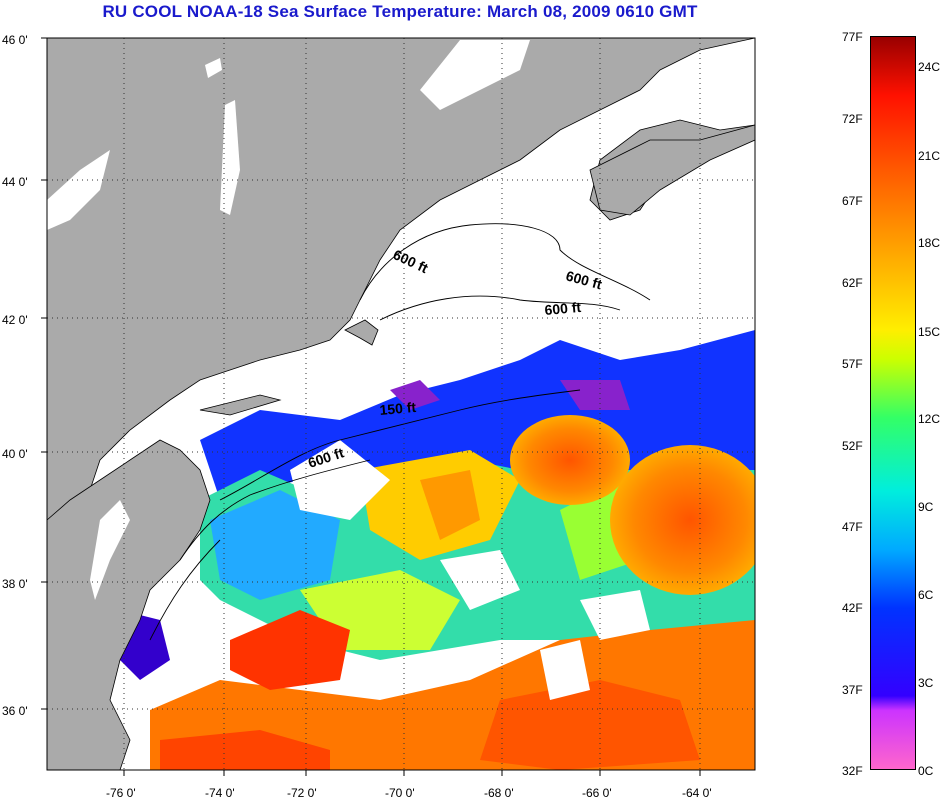 The height and width of the screenshot is (809, 944). I want to click on lat-label: 46 0', so click(15, 40).